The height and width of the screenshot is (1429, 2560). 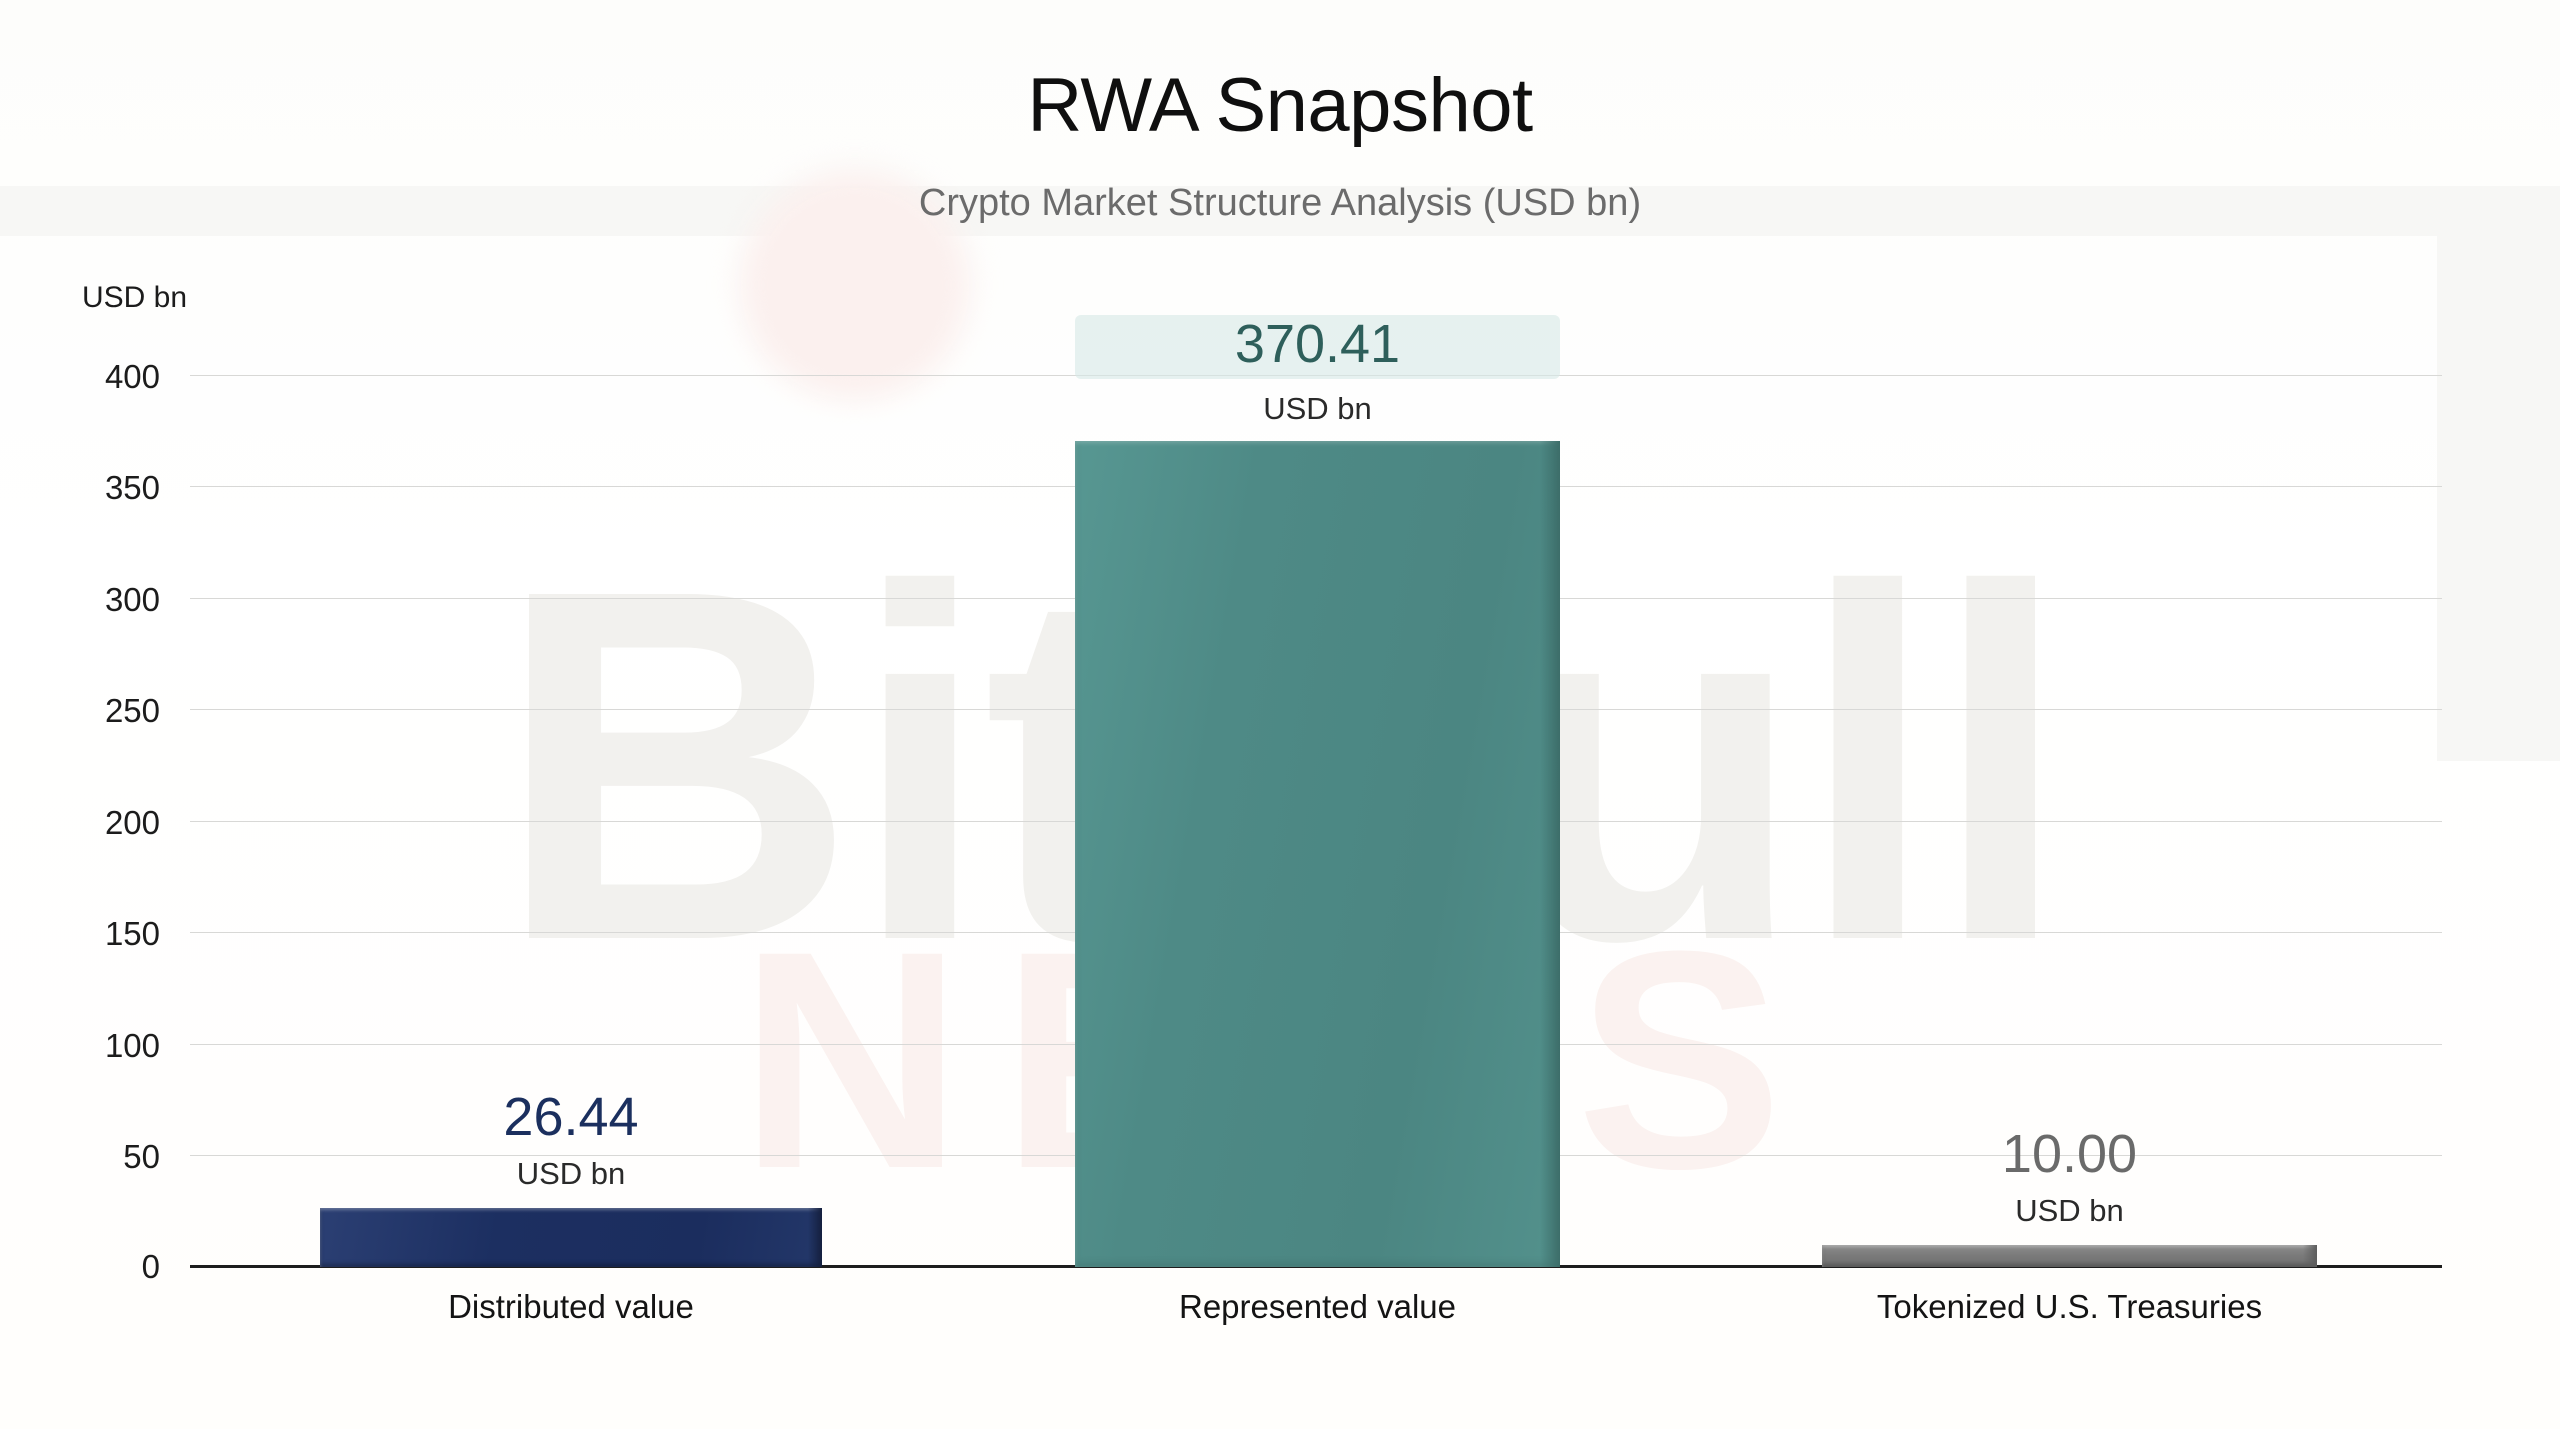 I want to click on y-axis-title: USD bn, so click(x=135, y=297).